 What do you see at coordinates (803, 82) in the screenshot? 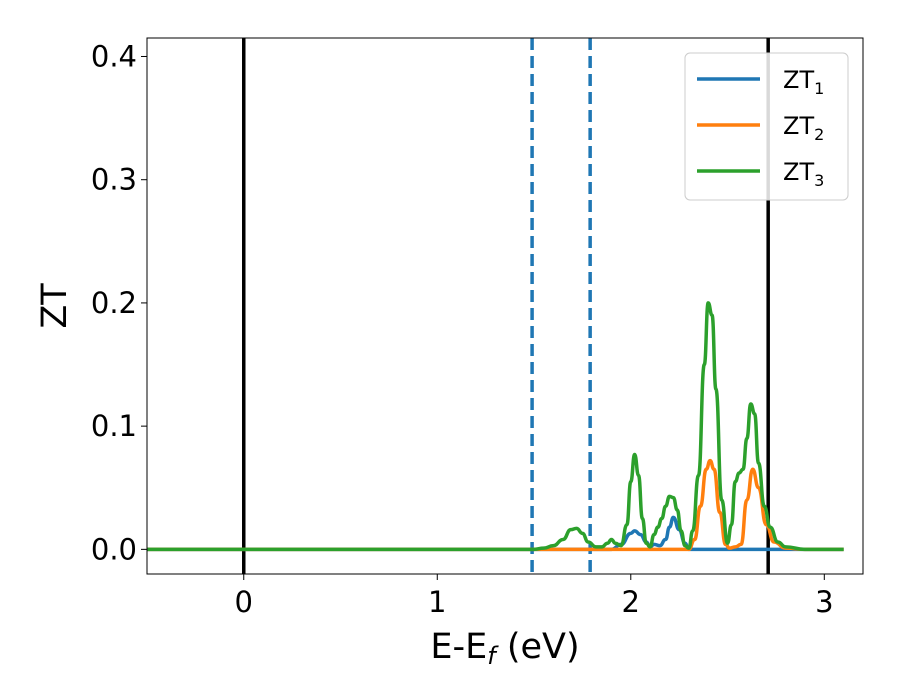
I see `legend-label-1: ZT1` at bounding box center [803, 82].